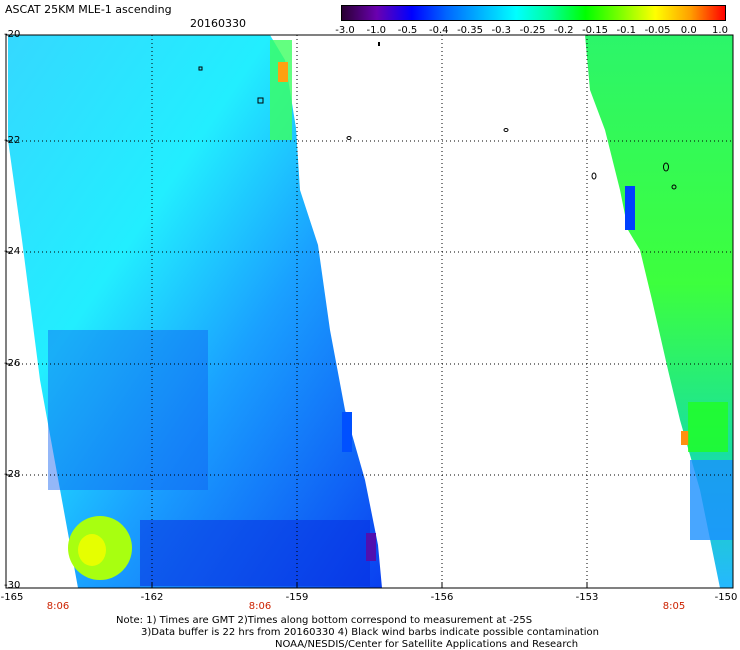  I want to click on colorbar-label: -0.05, so click(657, 30).